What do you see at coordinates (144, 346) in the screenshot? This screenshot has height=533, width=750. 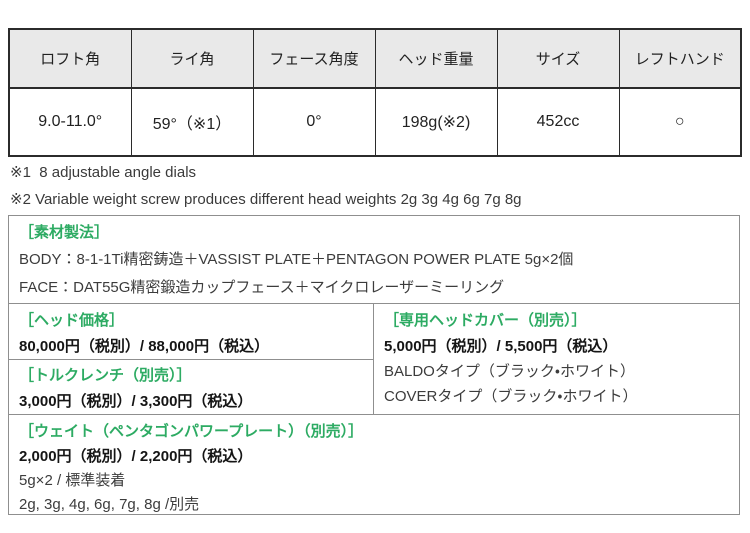 I see `head-price-value: 80,000円（税別）/ 88,000円（税込）` at bounding box center [144, 346].